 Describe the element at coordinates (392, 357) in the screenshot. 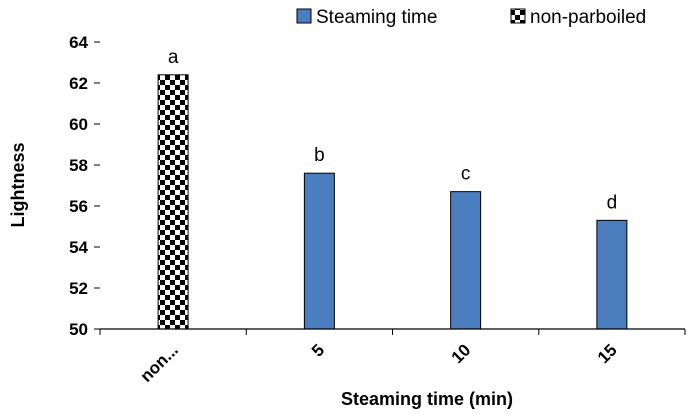

I see `x-axis-ticks: non... 5 10 15` at that location.